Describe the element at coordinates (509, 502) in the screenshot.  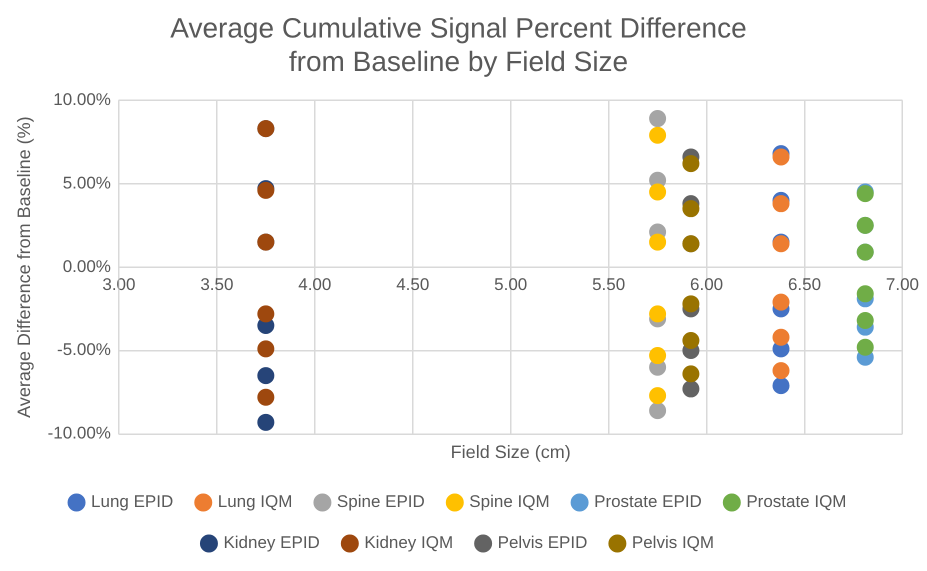
I see `legend-label: Spine IQM` at that location.